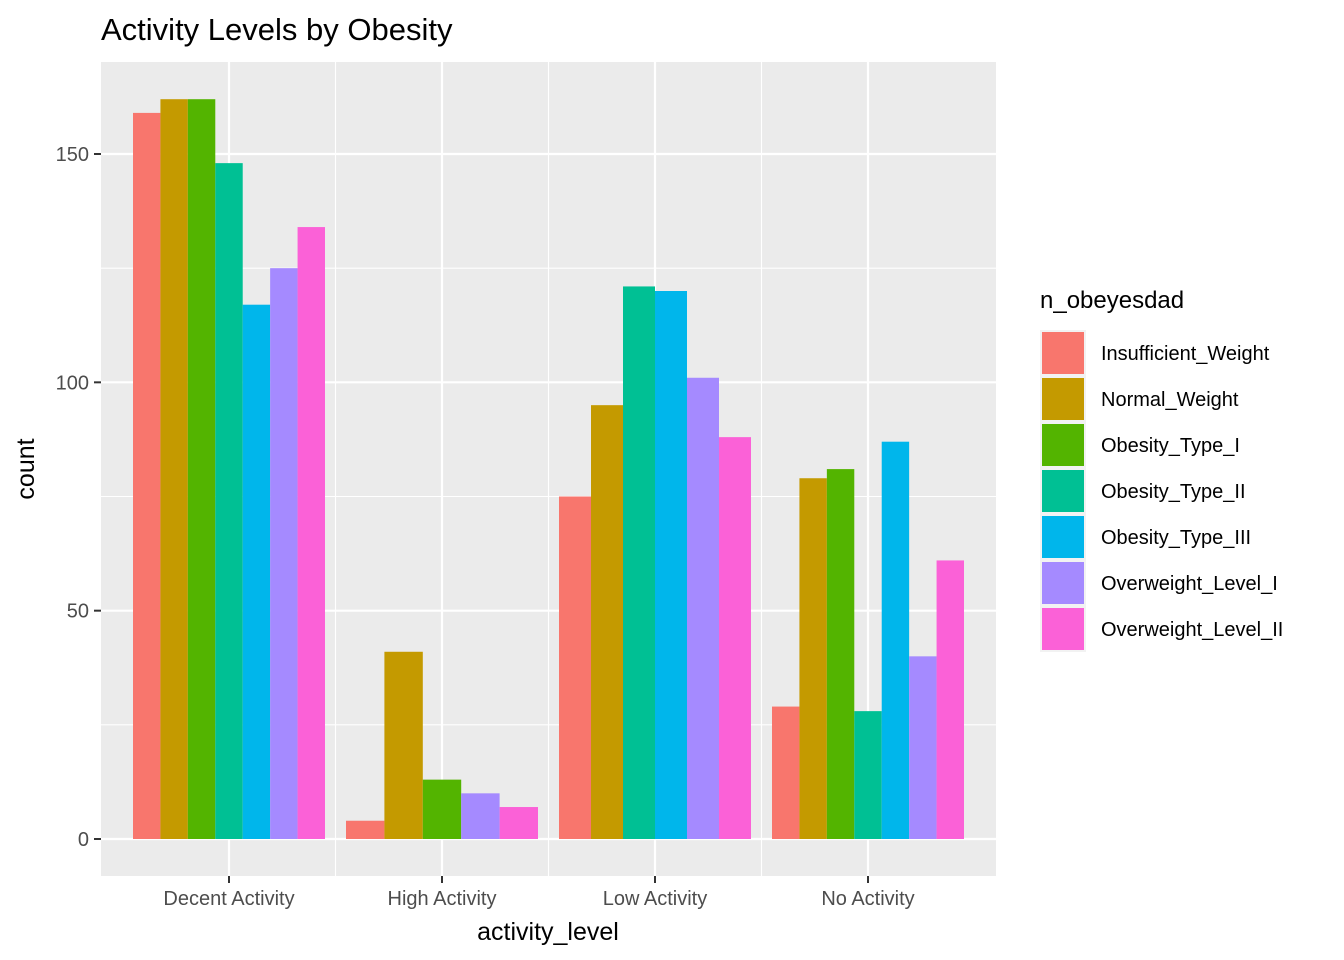  Describe the element at coordinates (442, 809) in the screenshot. I see `bar-high-activity-obesity-type-i` at that location.